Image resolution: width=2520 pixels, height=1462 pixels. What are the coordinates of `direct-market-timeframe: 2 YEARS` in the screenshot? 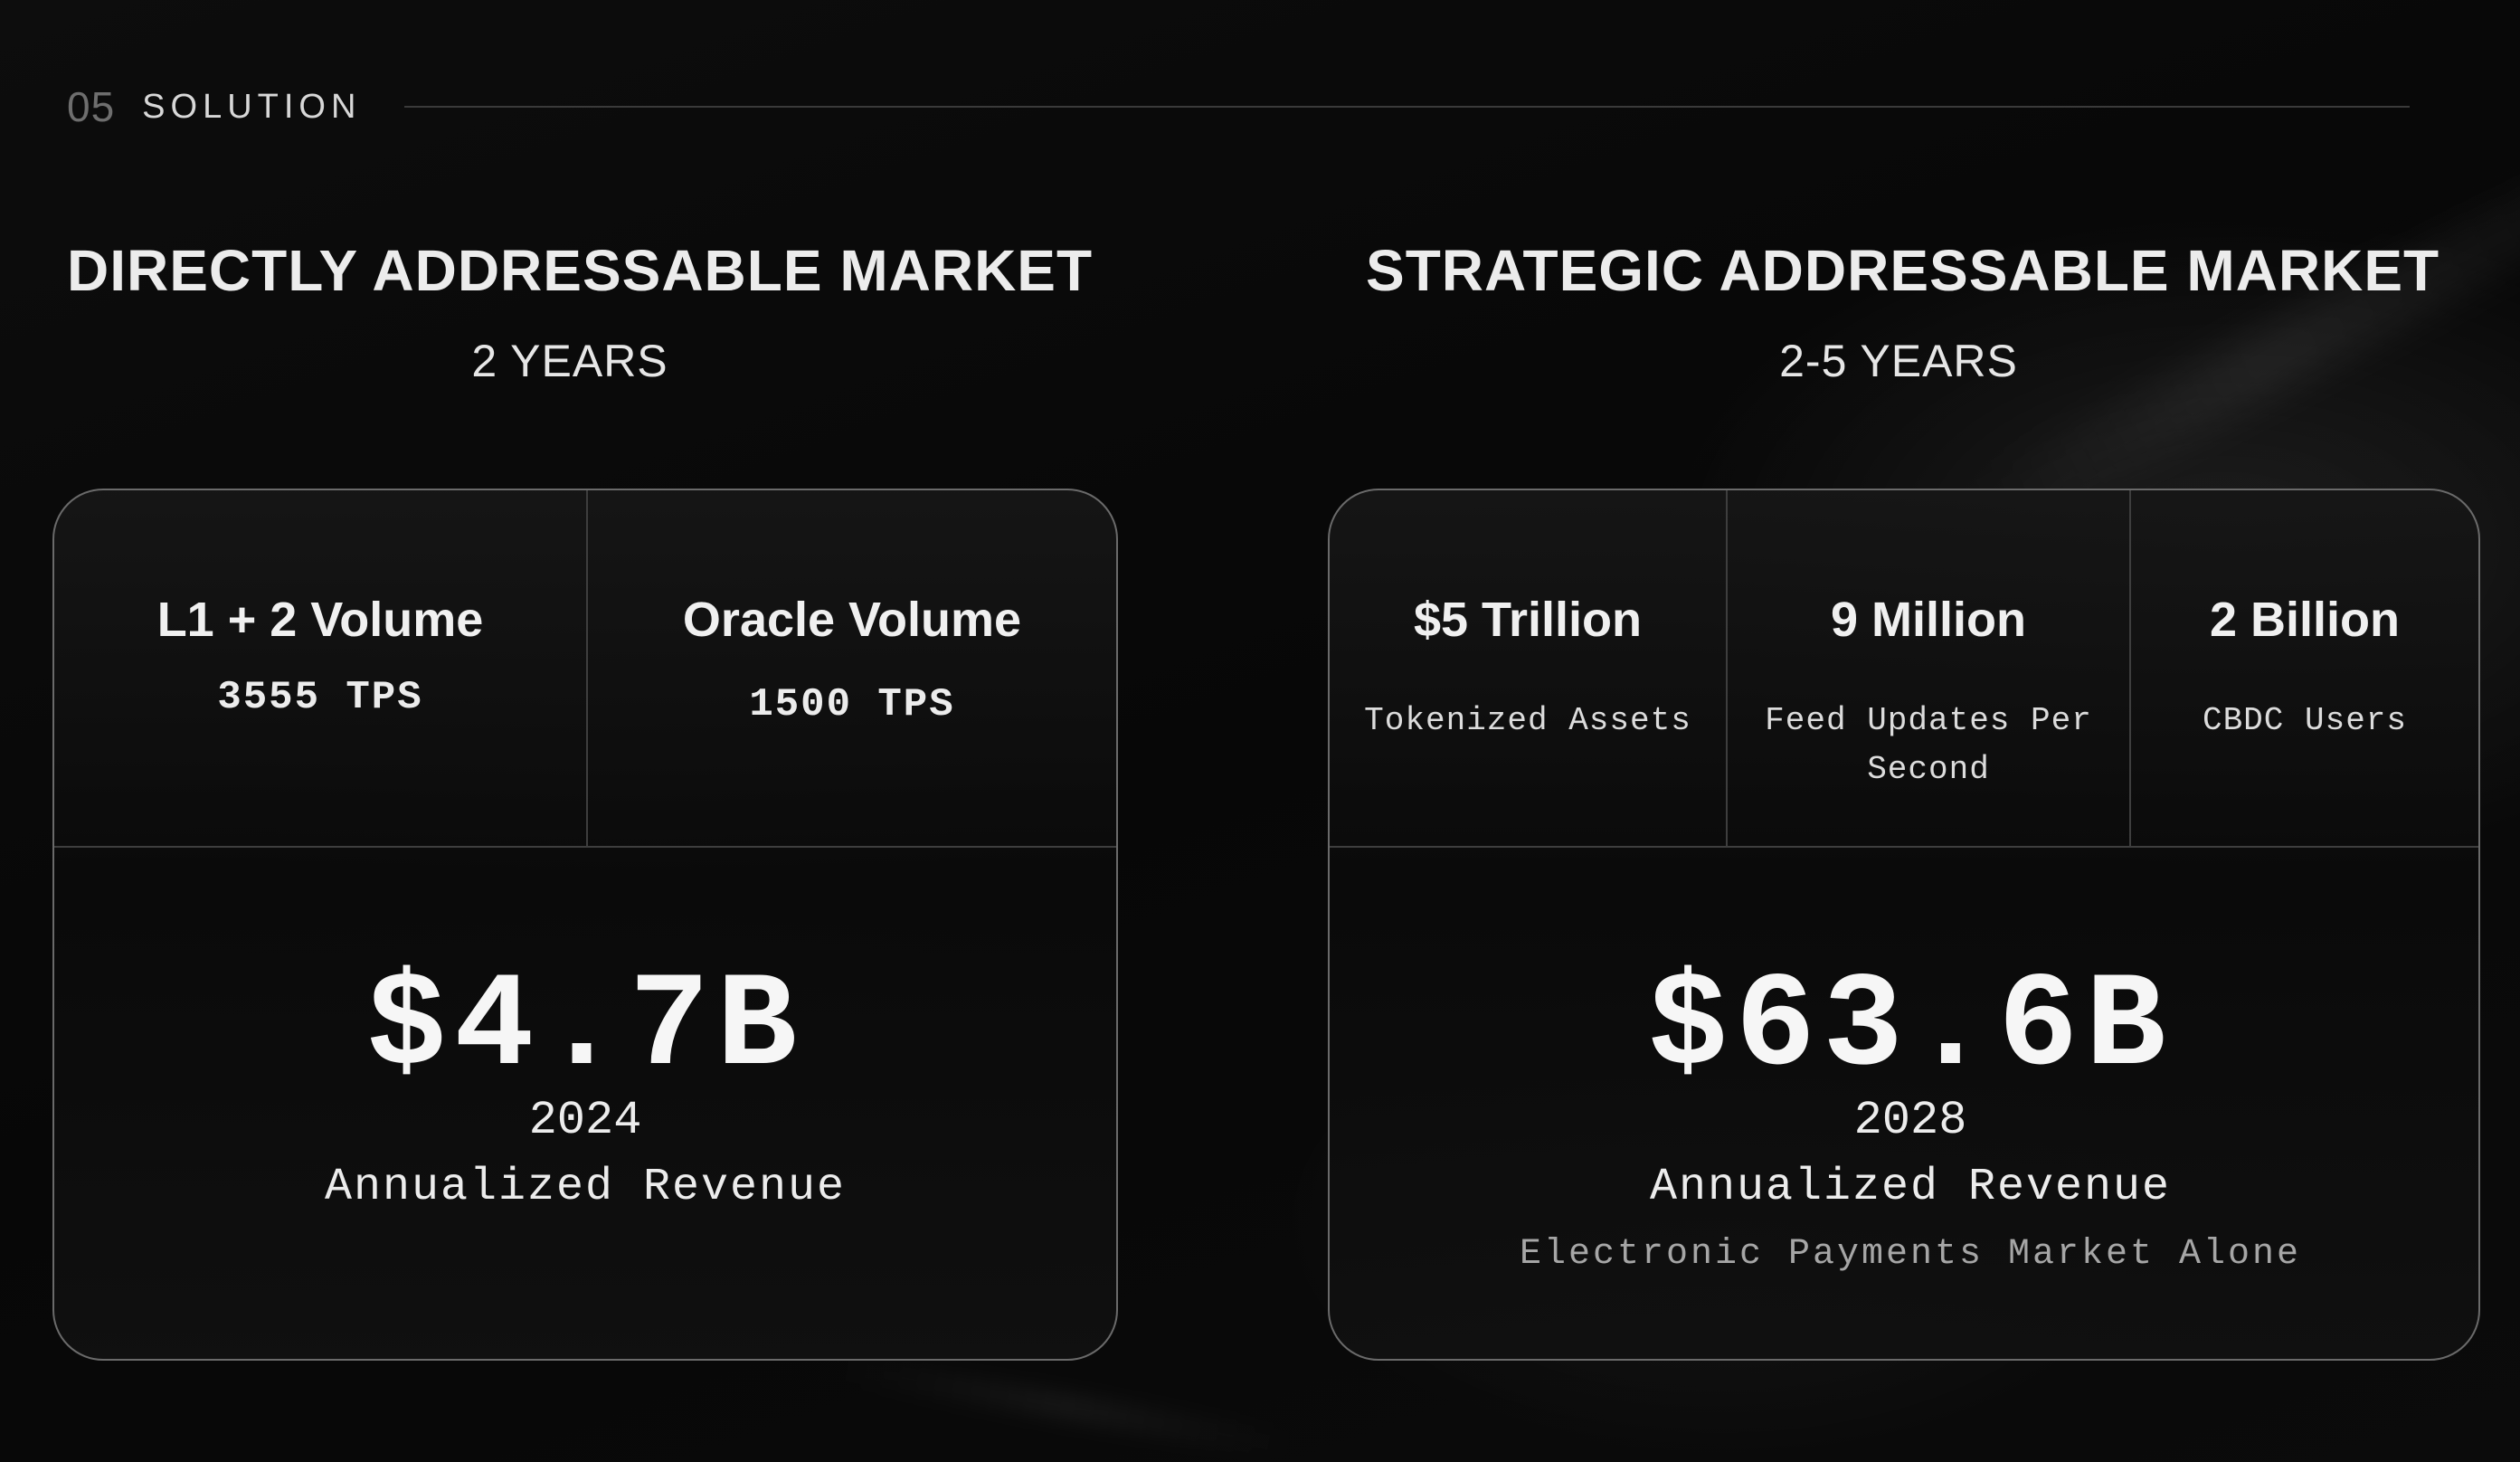 It's located at (570, 361).